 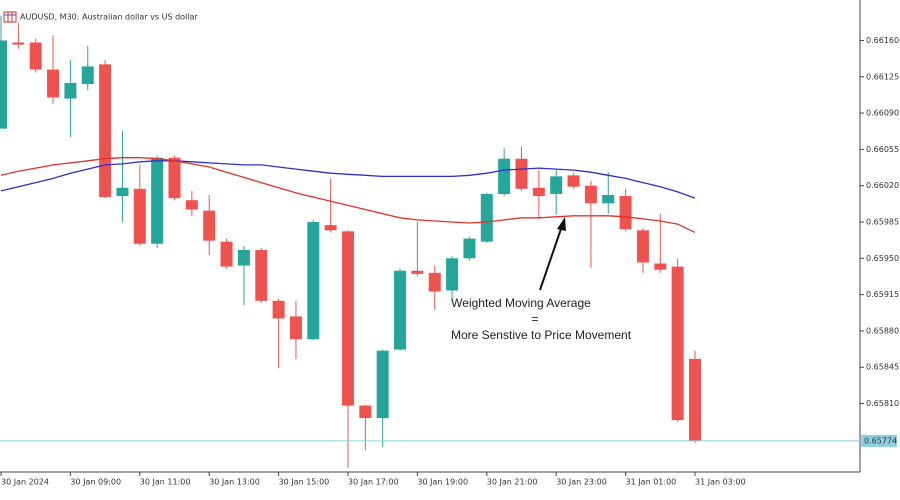 I want to click on y-tick-label: 0.66125, so click(x=882, y=76).